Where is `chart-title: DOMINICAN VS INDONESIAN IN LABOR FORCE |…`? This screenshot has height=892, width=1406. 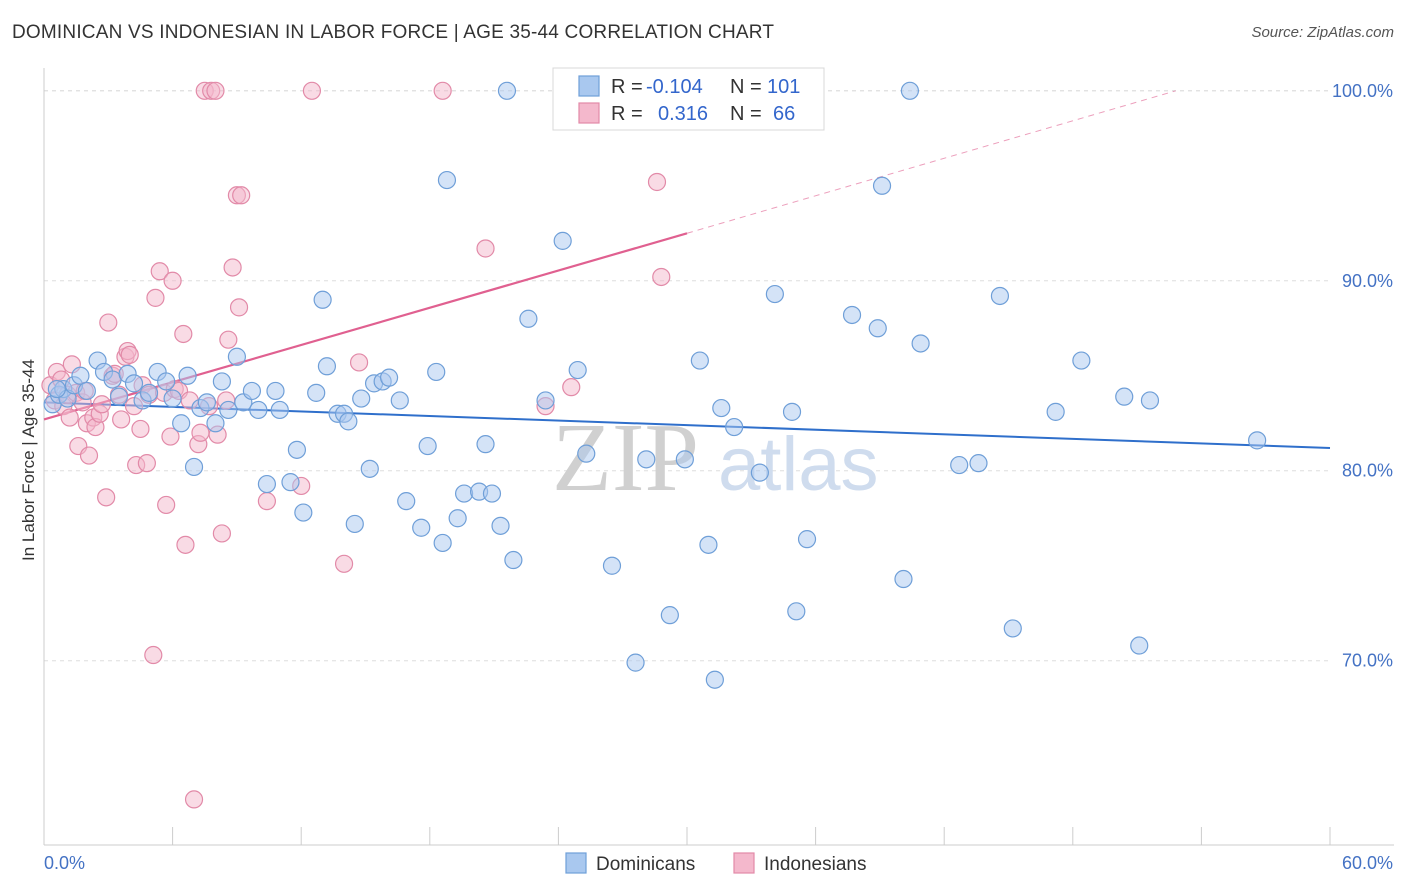
chart-title: DOMINICAN VS INDONESIAN IN LABOR FORCE |… is located at coordinates (393, 32).